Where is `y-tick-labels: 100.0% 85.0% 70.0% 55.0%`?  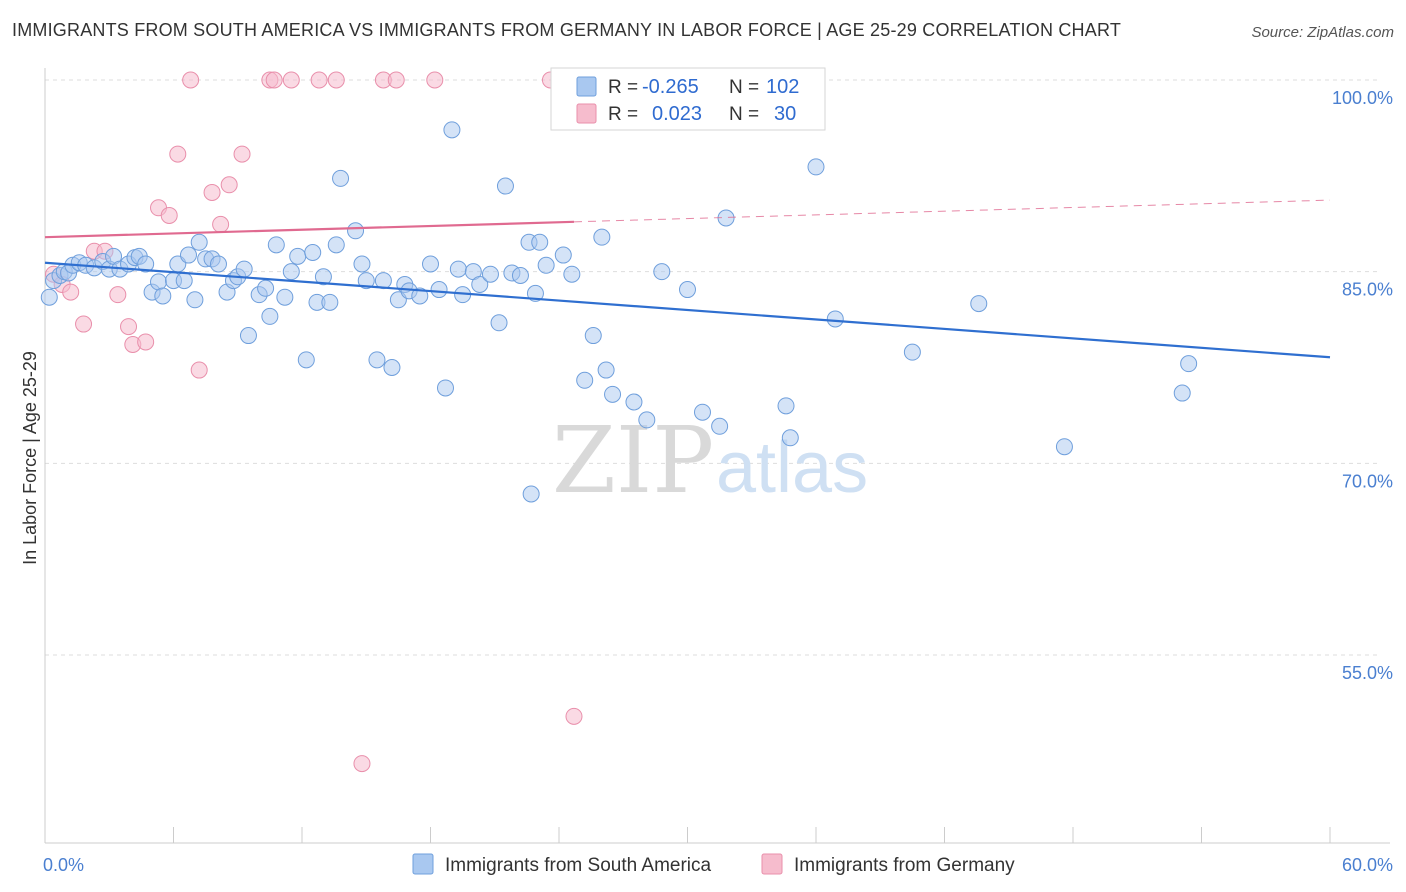 y-tick-labels: 100.0% 85.0% 70.0% 55.0% is located at coordinates (1362, 385).